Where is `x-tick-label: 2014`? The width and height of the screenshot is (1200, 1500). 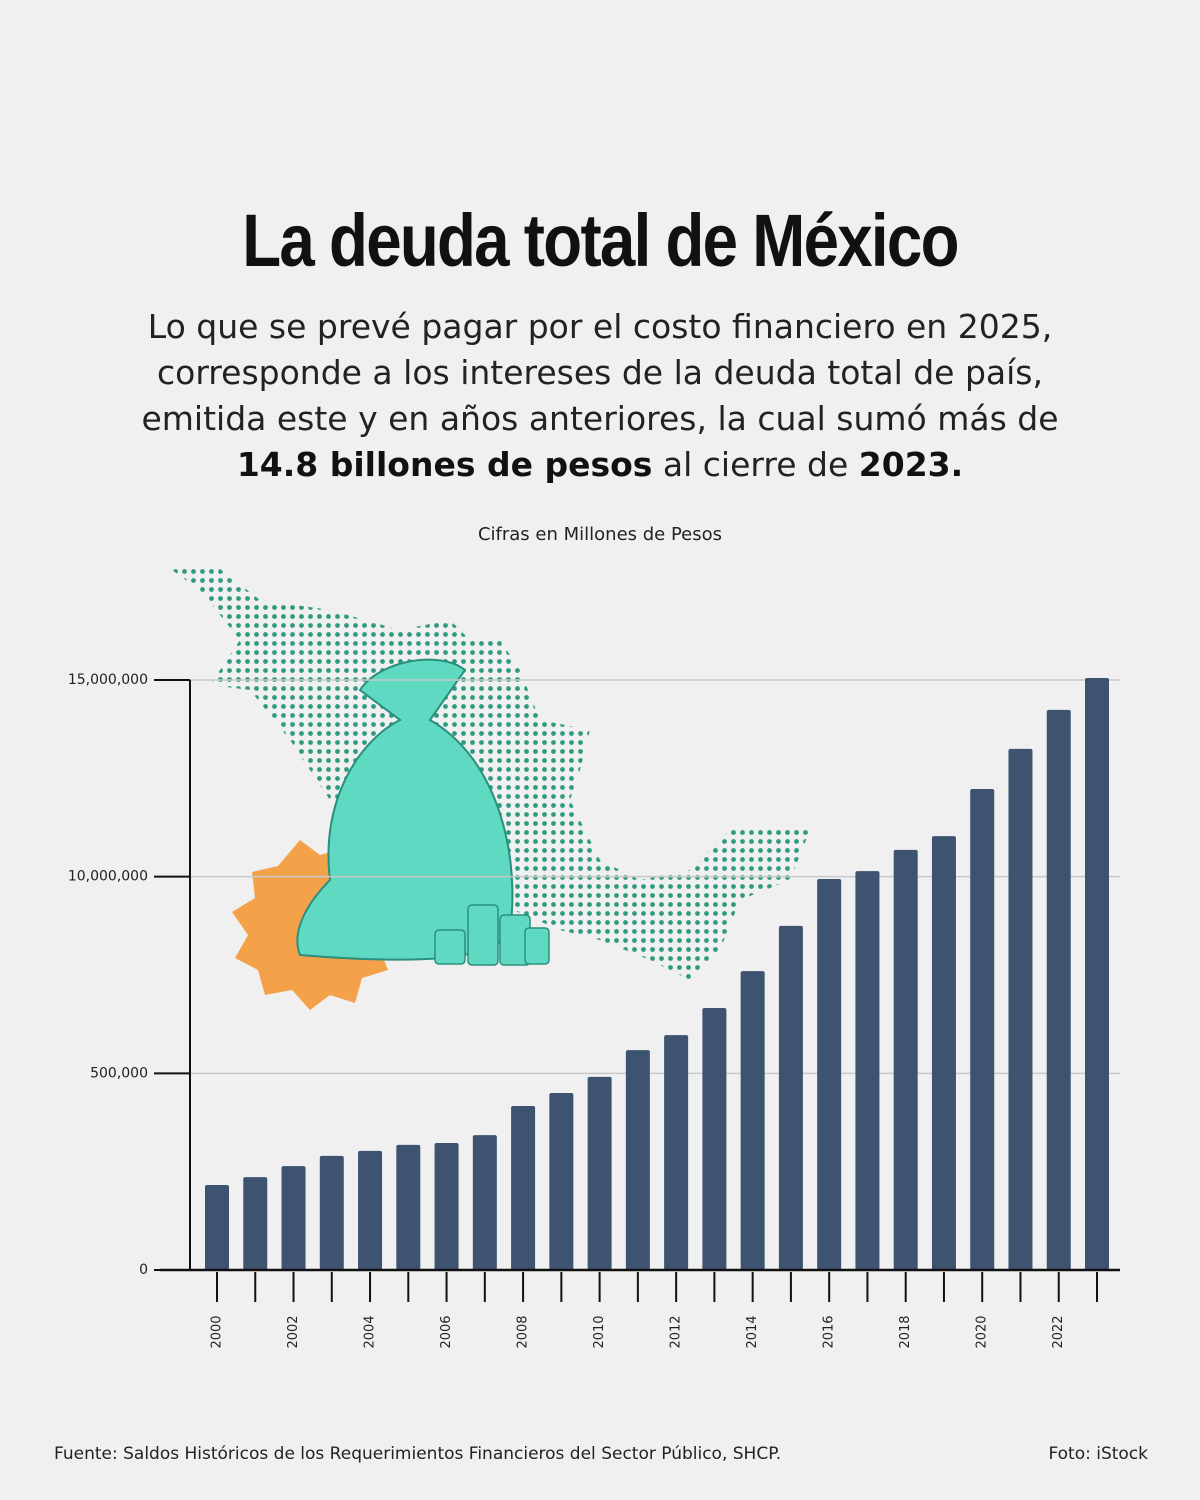
x-tick-label: 2014 is located at coordinates (752, 1331).